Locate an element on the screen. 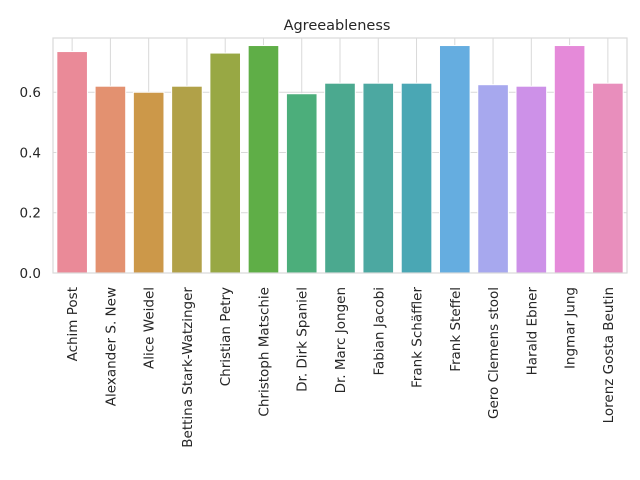 The width and height of the screenshot is (640, 480). x-tick-label: Lorenz Gosta Beutin is located at coordinates (609, 355).